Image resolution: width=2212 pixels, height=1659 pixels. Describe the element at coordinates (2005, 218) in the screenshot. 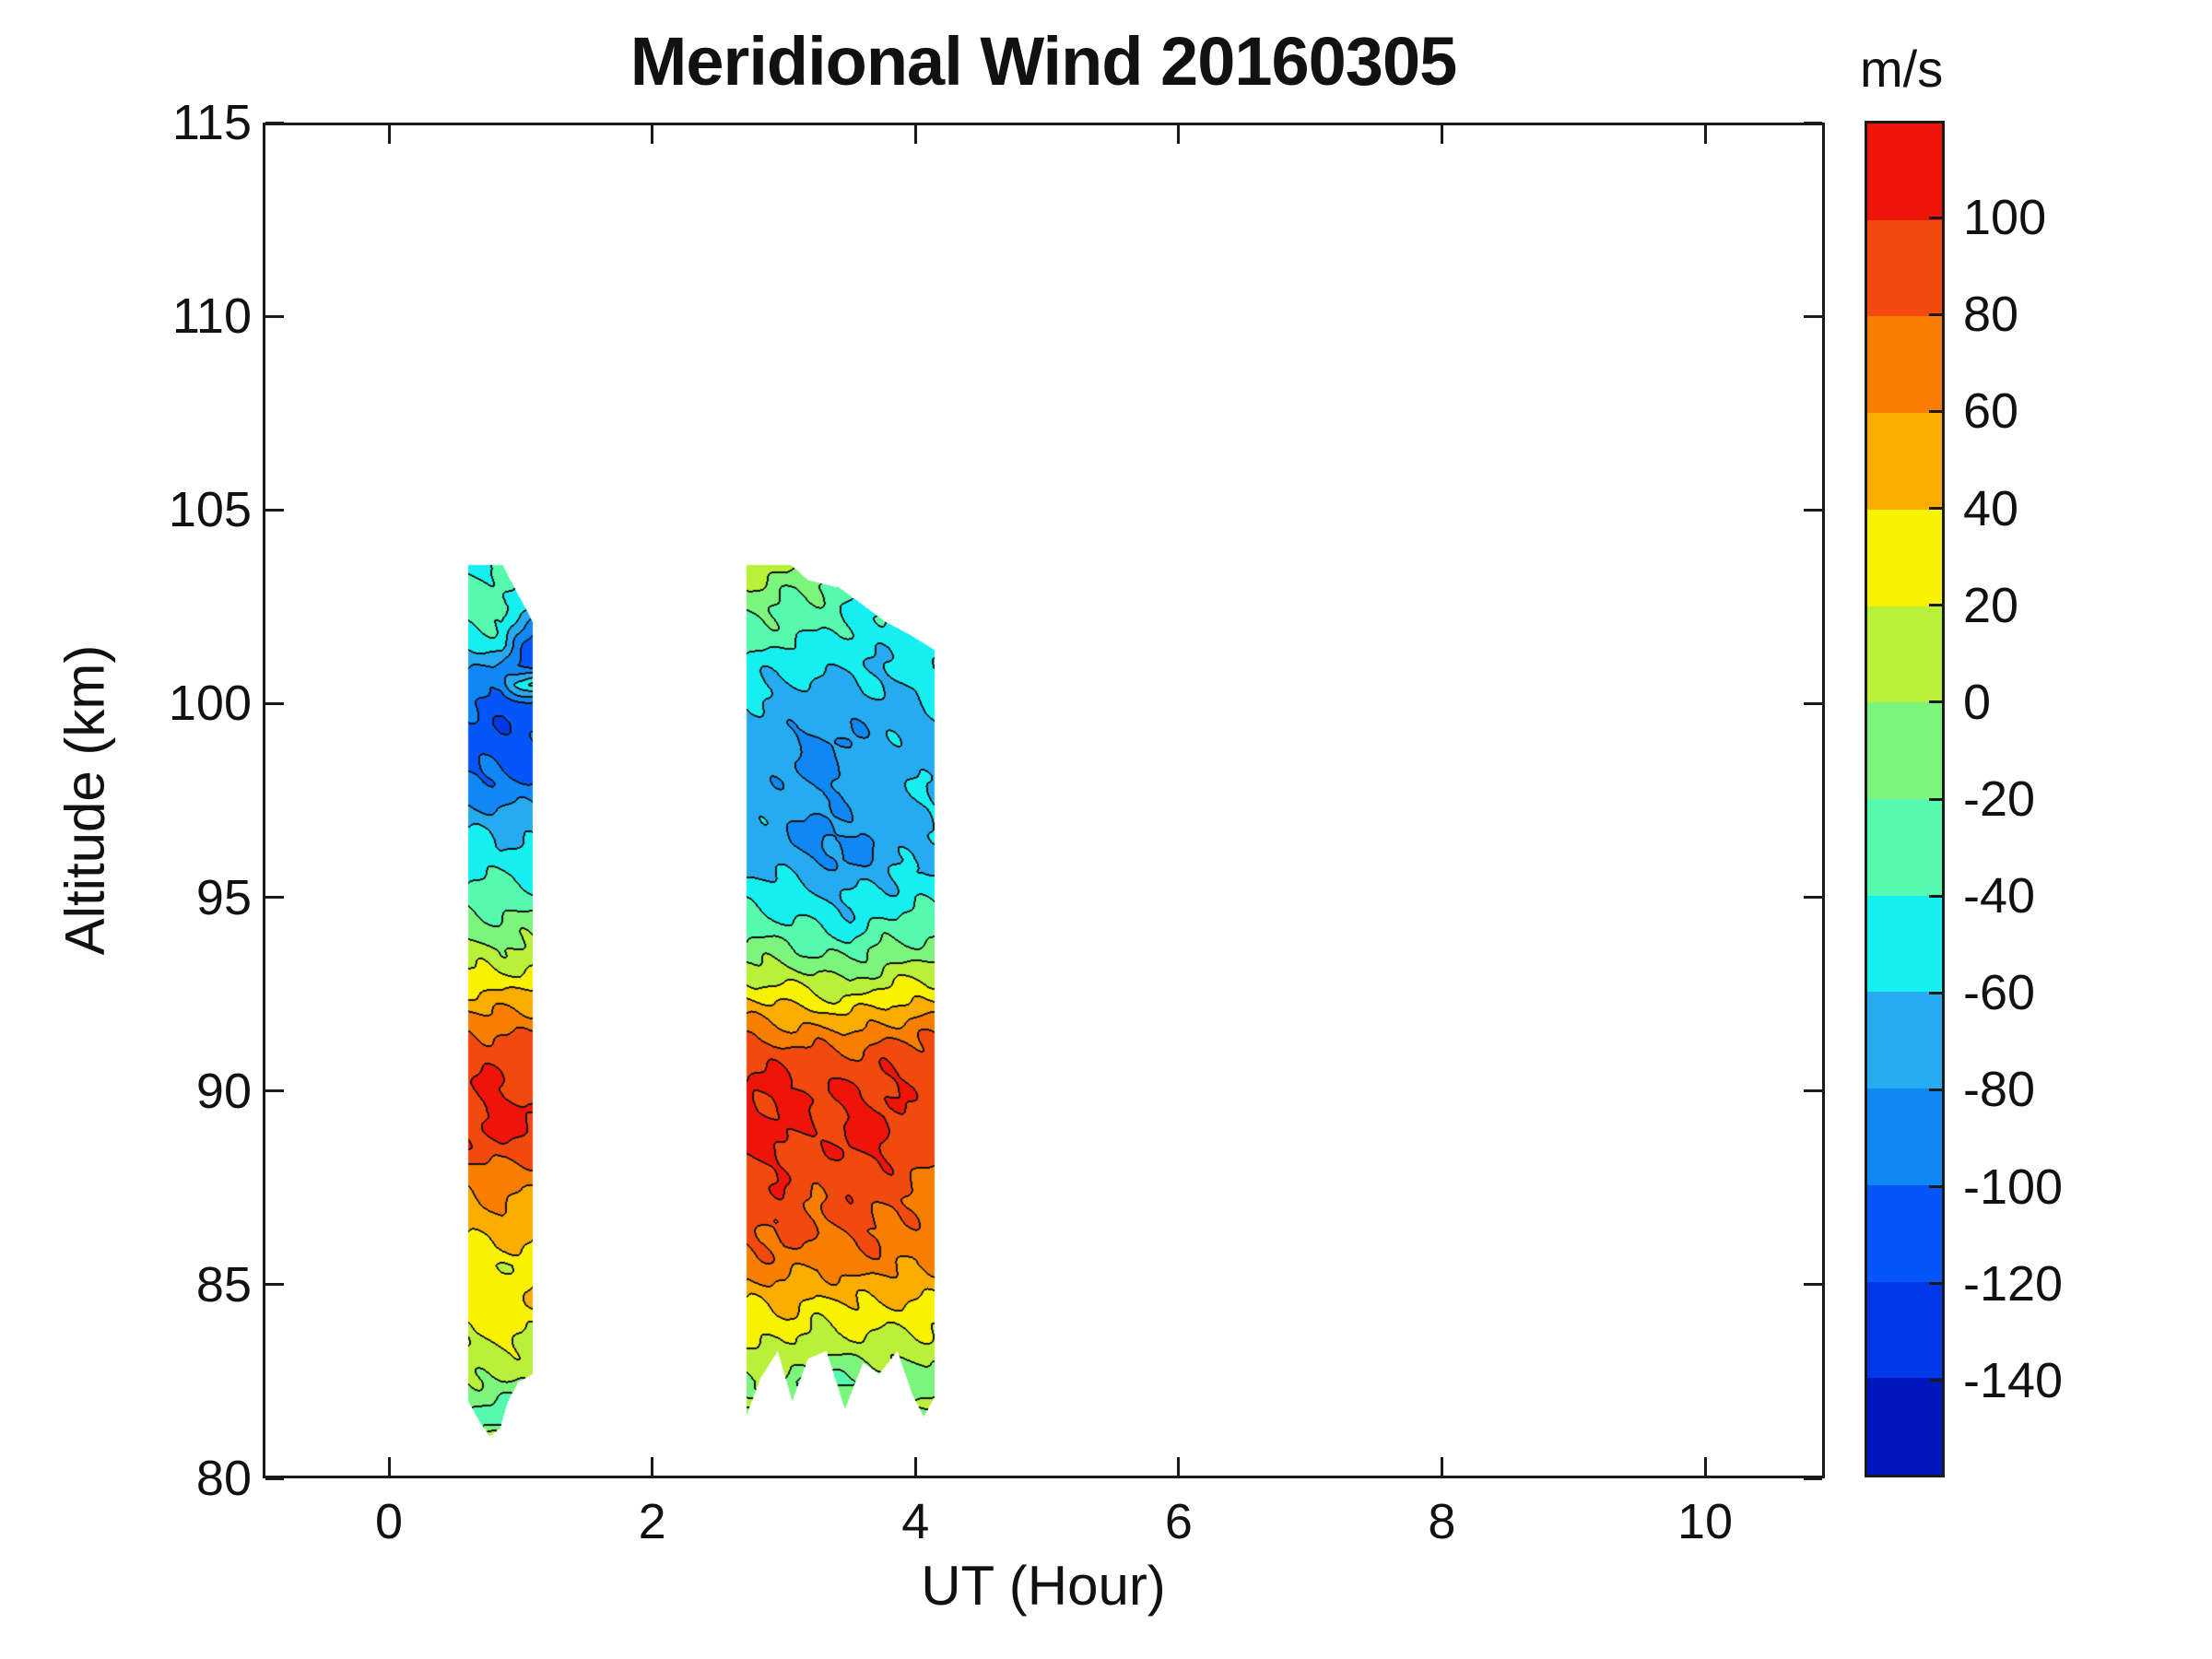

I see `colorbar-tick-label: 100` at that location.